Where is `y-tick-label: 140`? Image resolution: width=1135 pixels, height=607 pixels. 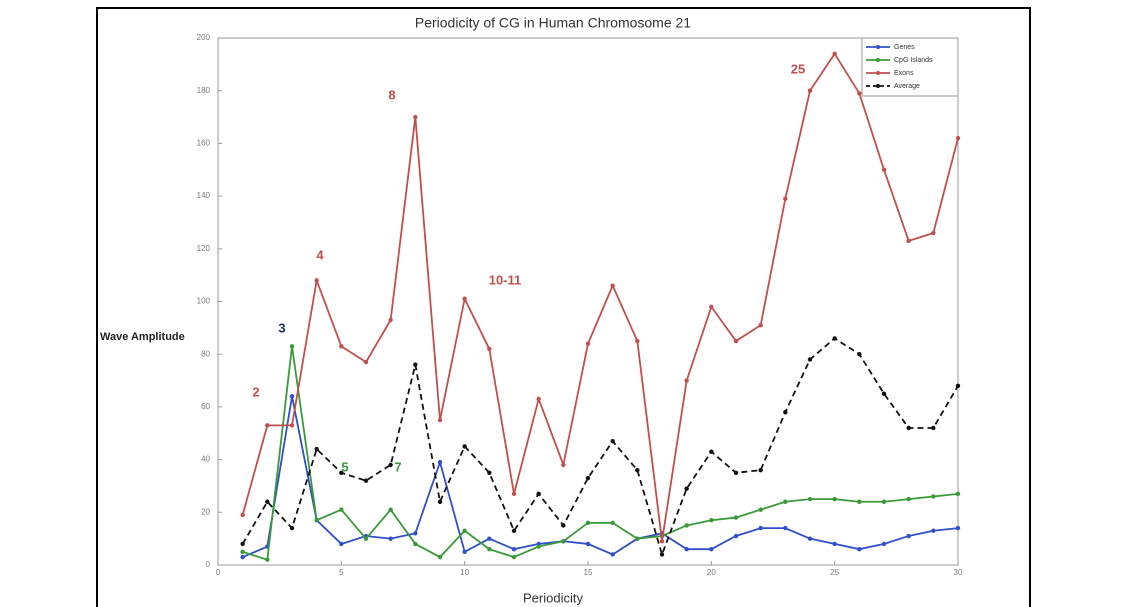 y-tick-label: 140 is located at coordinates (204, 195).